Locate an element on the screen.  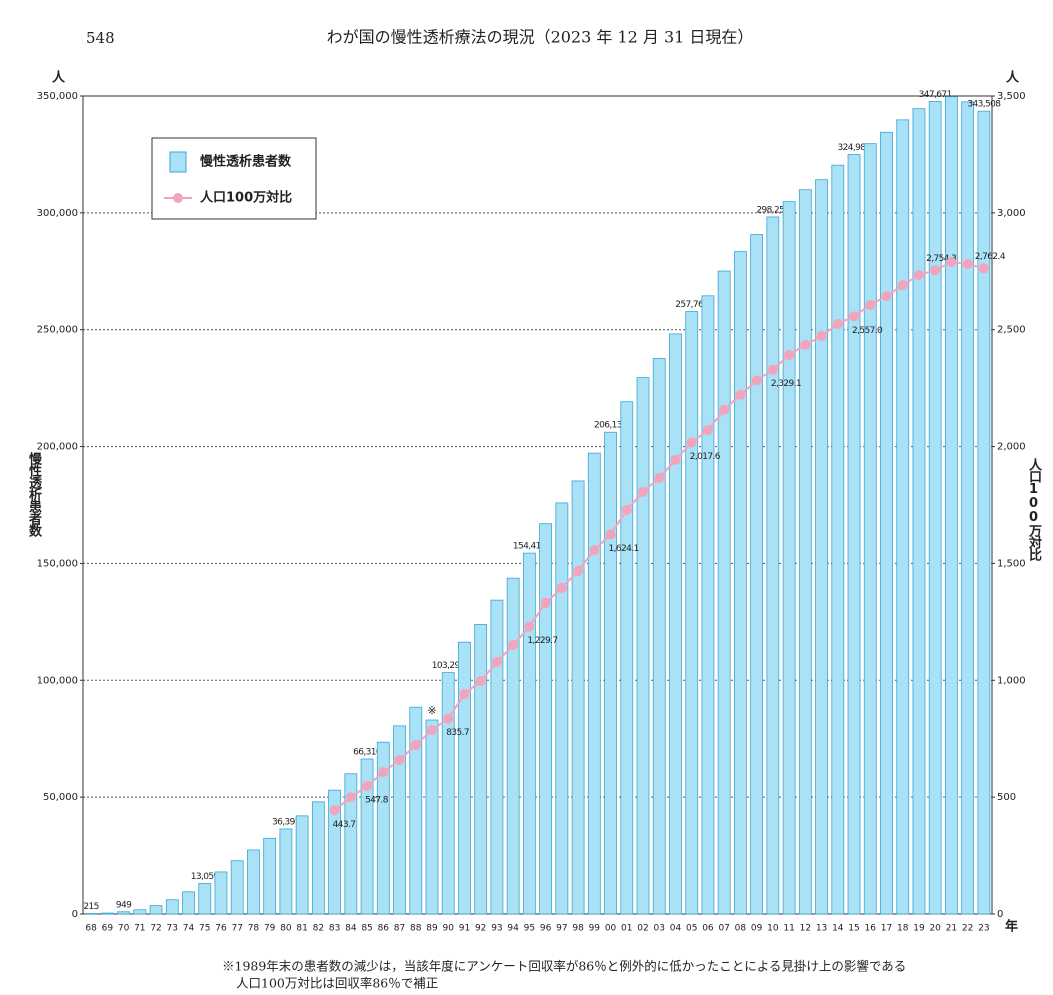
x-tick-label: 07 is located at coordinates (723, 929).